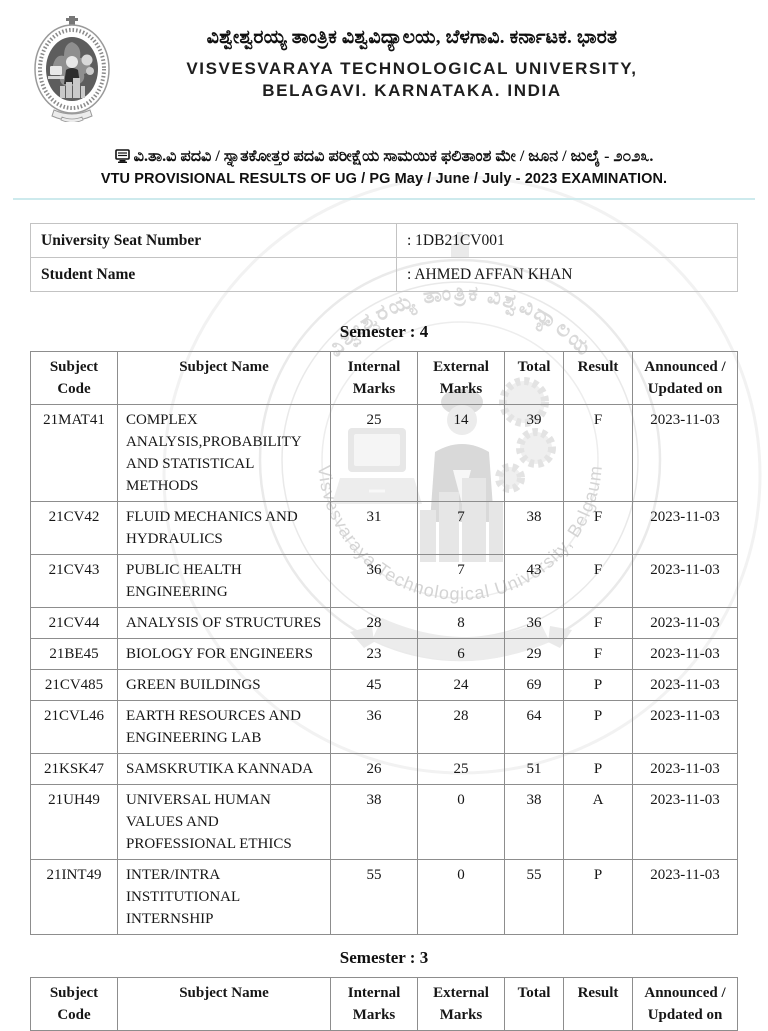 The height and width of the screenshot is (1031, 768). What do you see at coordinates (74, 581) in the screenshot?
I see `cell-code: 21CV43` at bounding box center [74, 581].